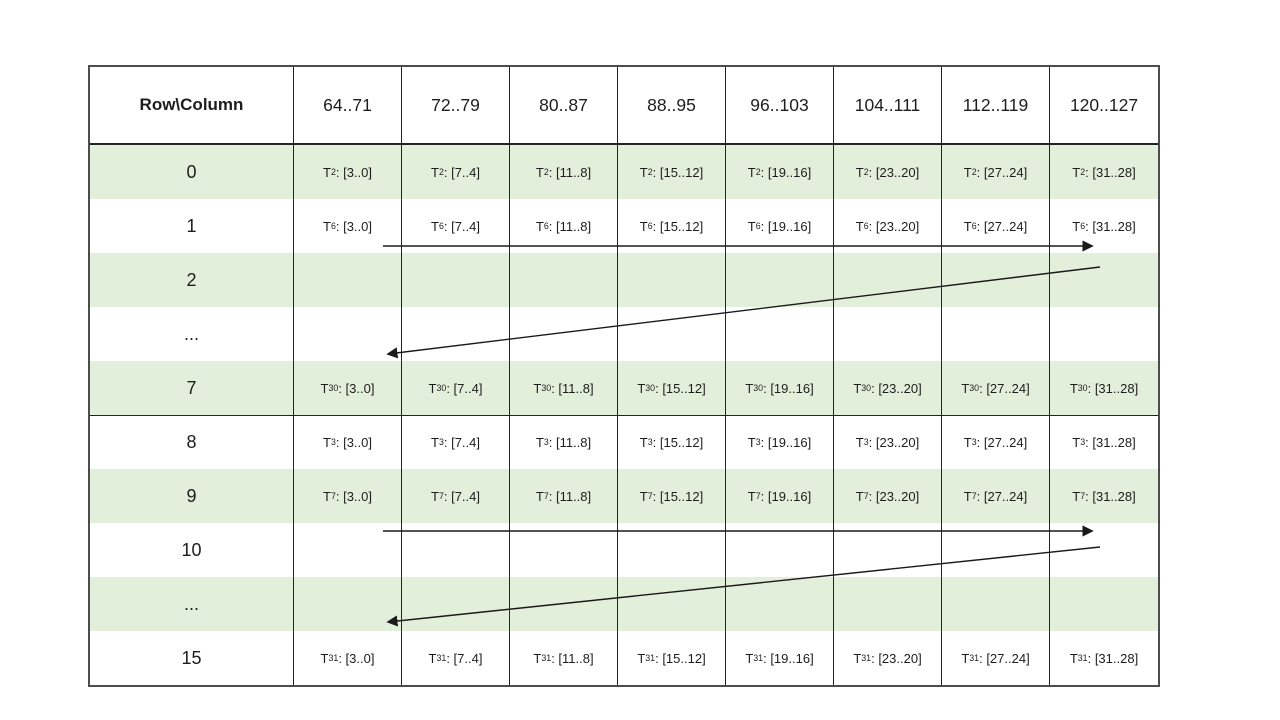 This screenshot has height=720, width=1280. I want to click on column-header: 80..87, so click(564, 106).